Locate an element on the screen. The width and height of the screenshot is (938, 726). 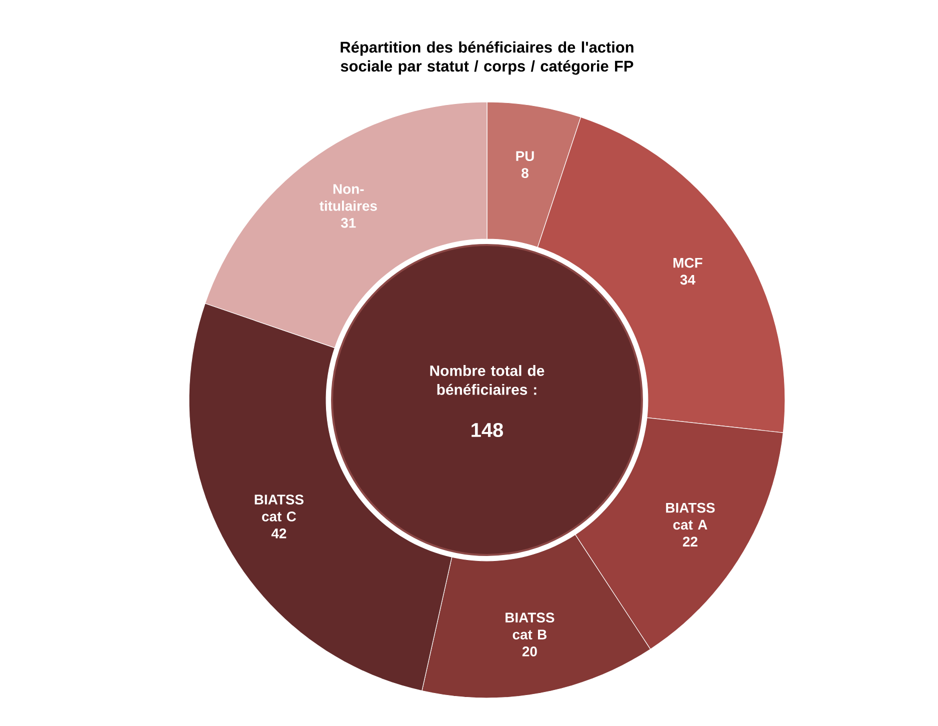
text: Nombre total de bénéficiaires : is located at coordinates (487, 380).